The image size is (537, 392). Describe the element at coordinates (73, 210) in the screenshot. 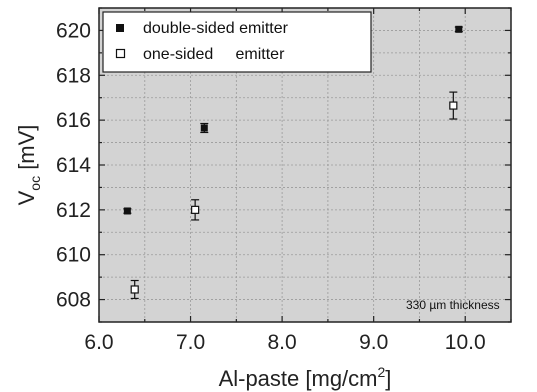

I see `y-tick-label: 612` at that location.